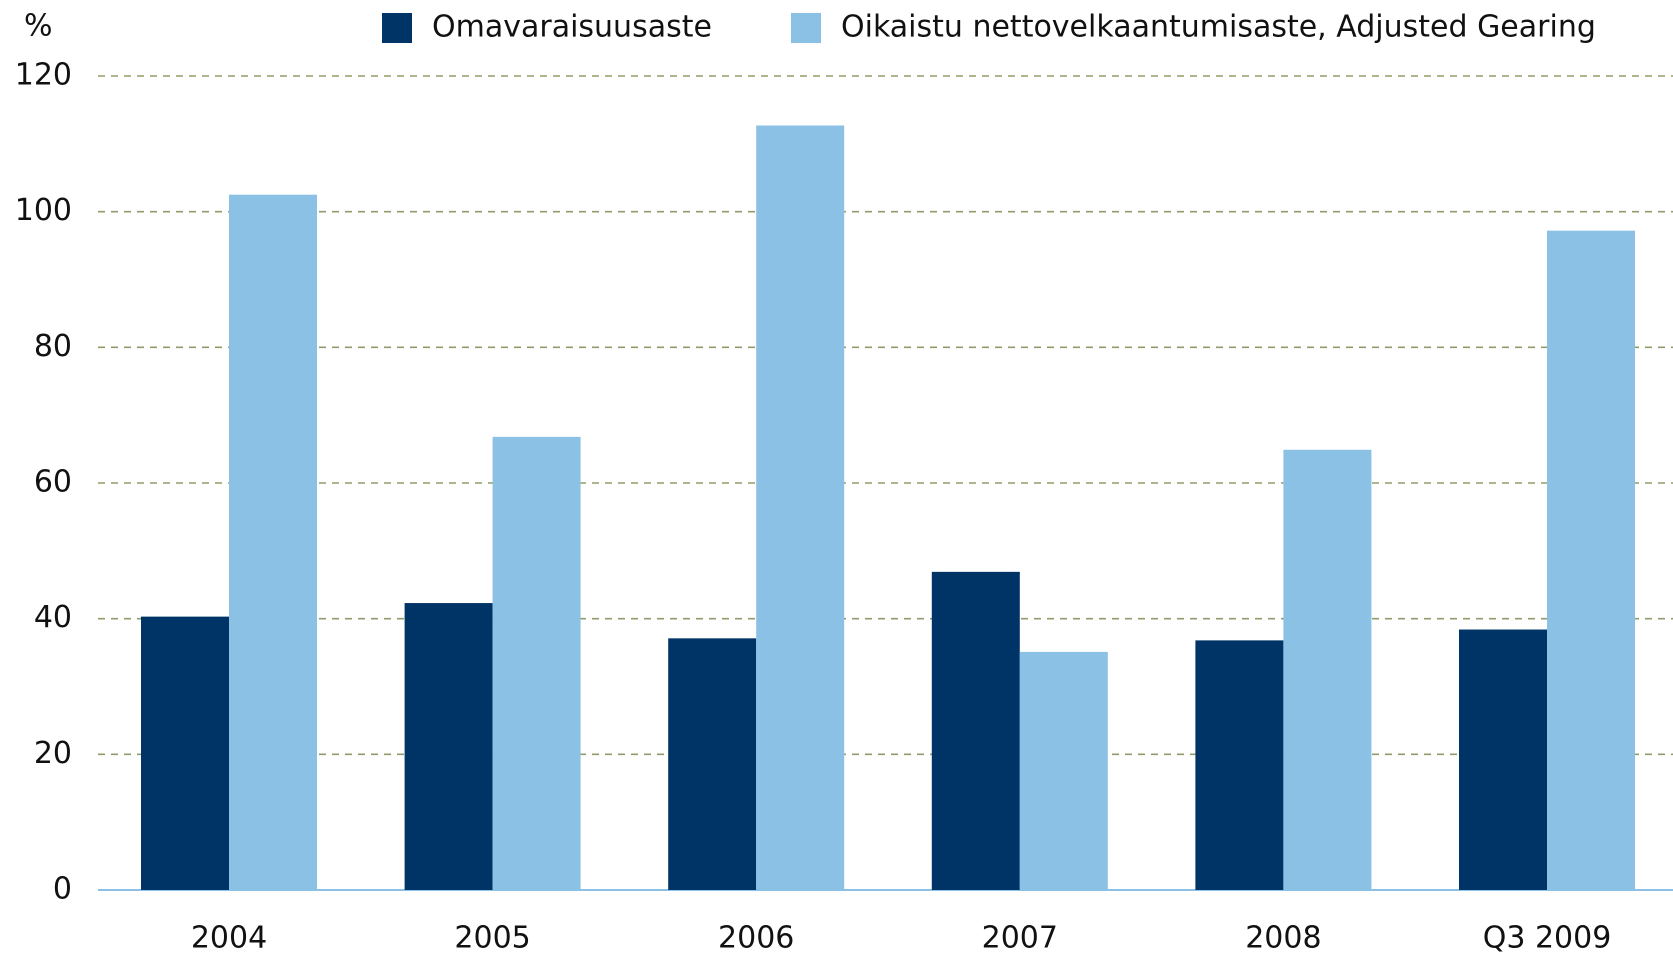  I want to click on x-tick-label: 2005, so click(492, 937).